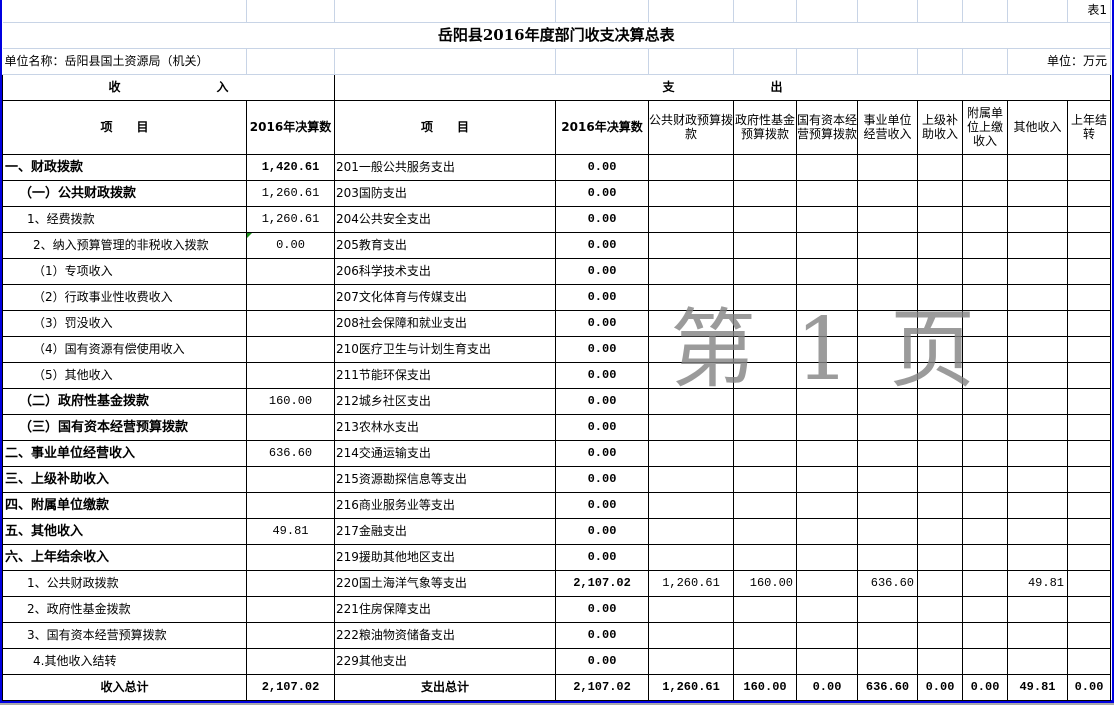 The image size is (1114, 705). Describe the element at coordinates (124, 127) in the screenshot. I see `column-header: 项 目` at that location.